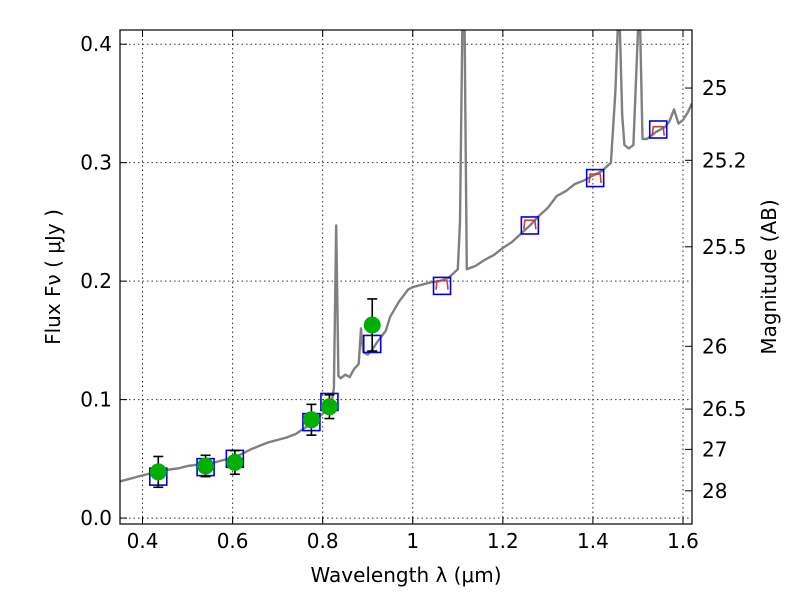  I want to click on y-tick-label: 0.3, so click(96, 163).